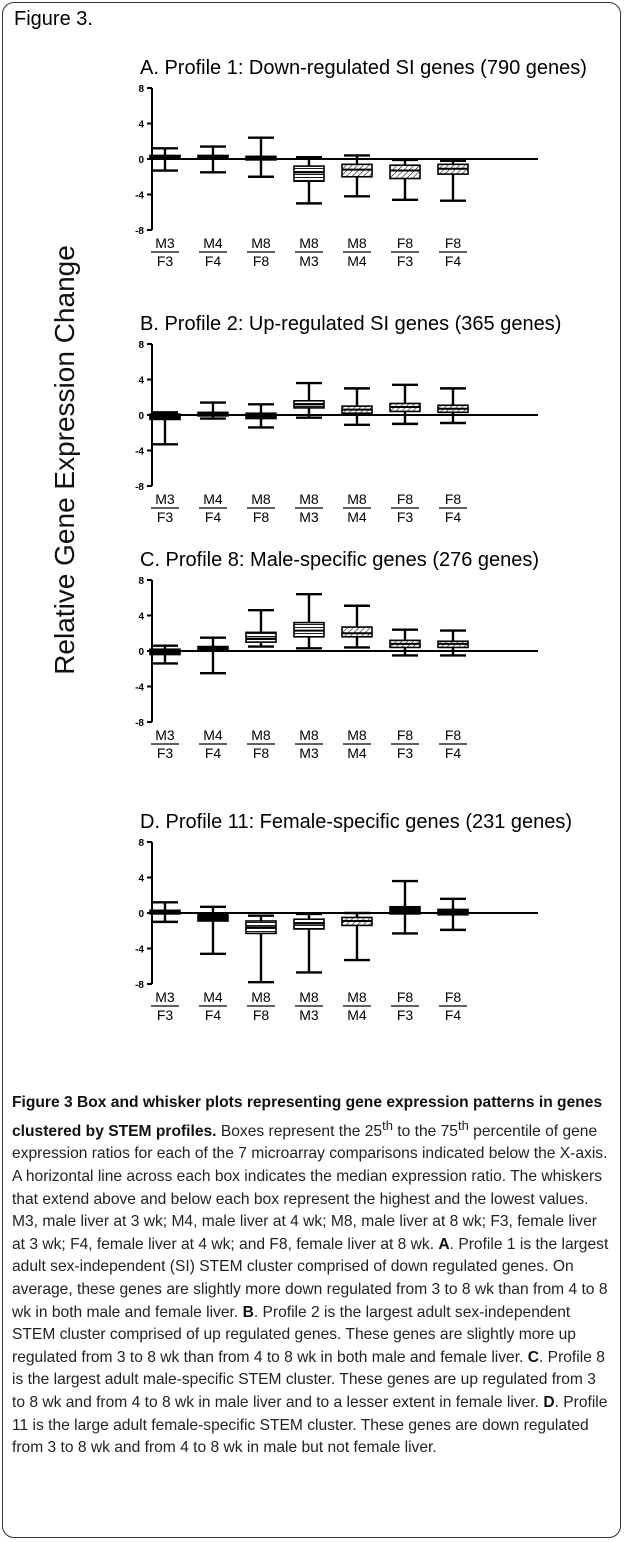  What do you see at coordinates (64, 460) in the screenshot?
I see `y-axis-label: Relative Gene Expression Change` at bounding box center [64, 460].